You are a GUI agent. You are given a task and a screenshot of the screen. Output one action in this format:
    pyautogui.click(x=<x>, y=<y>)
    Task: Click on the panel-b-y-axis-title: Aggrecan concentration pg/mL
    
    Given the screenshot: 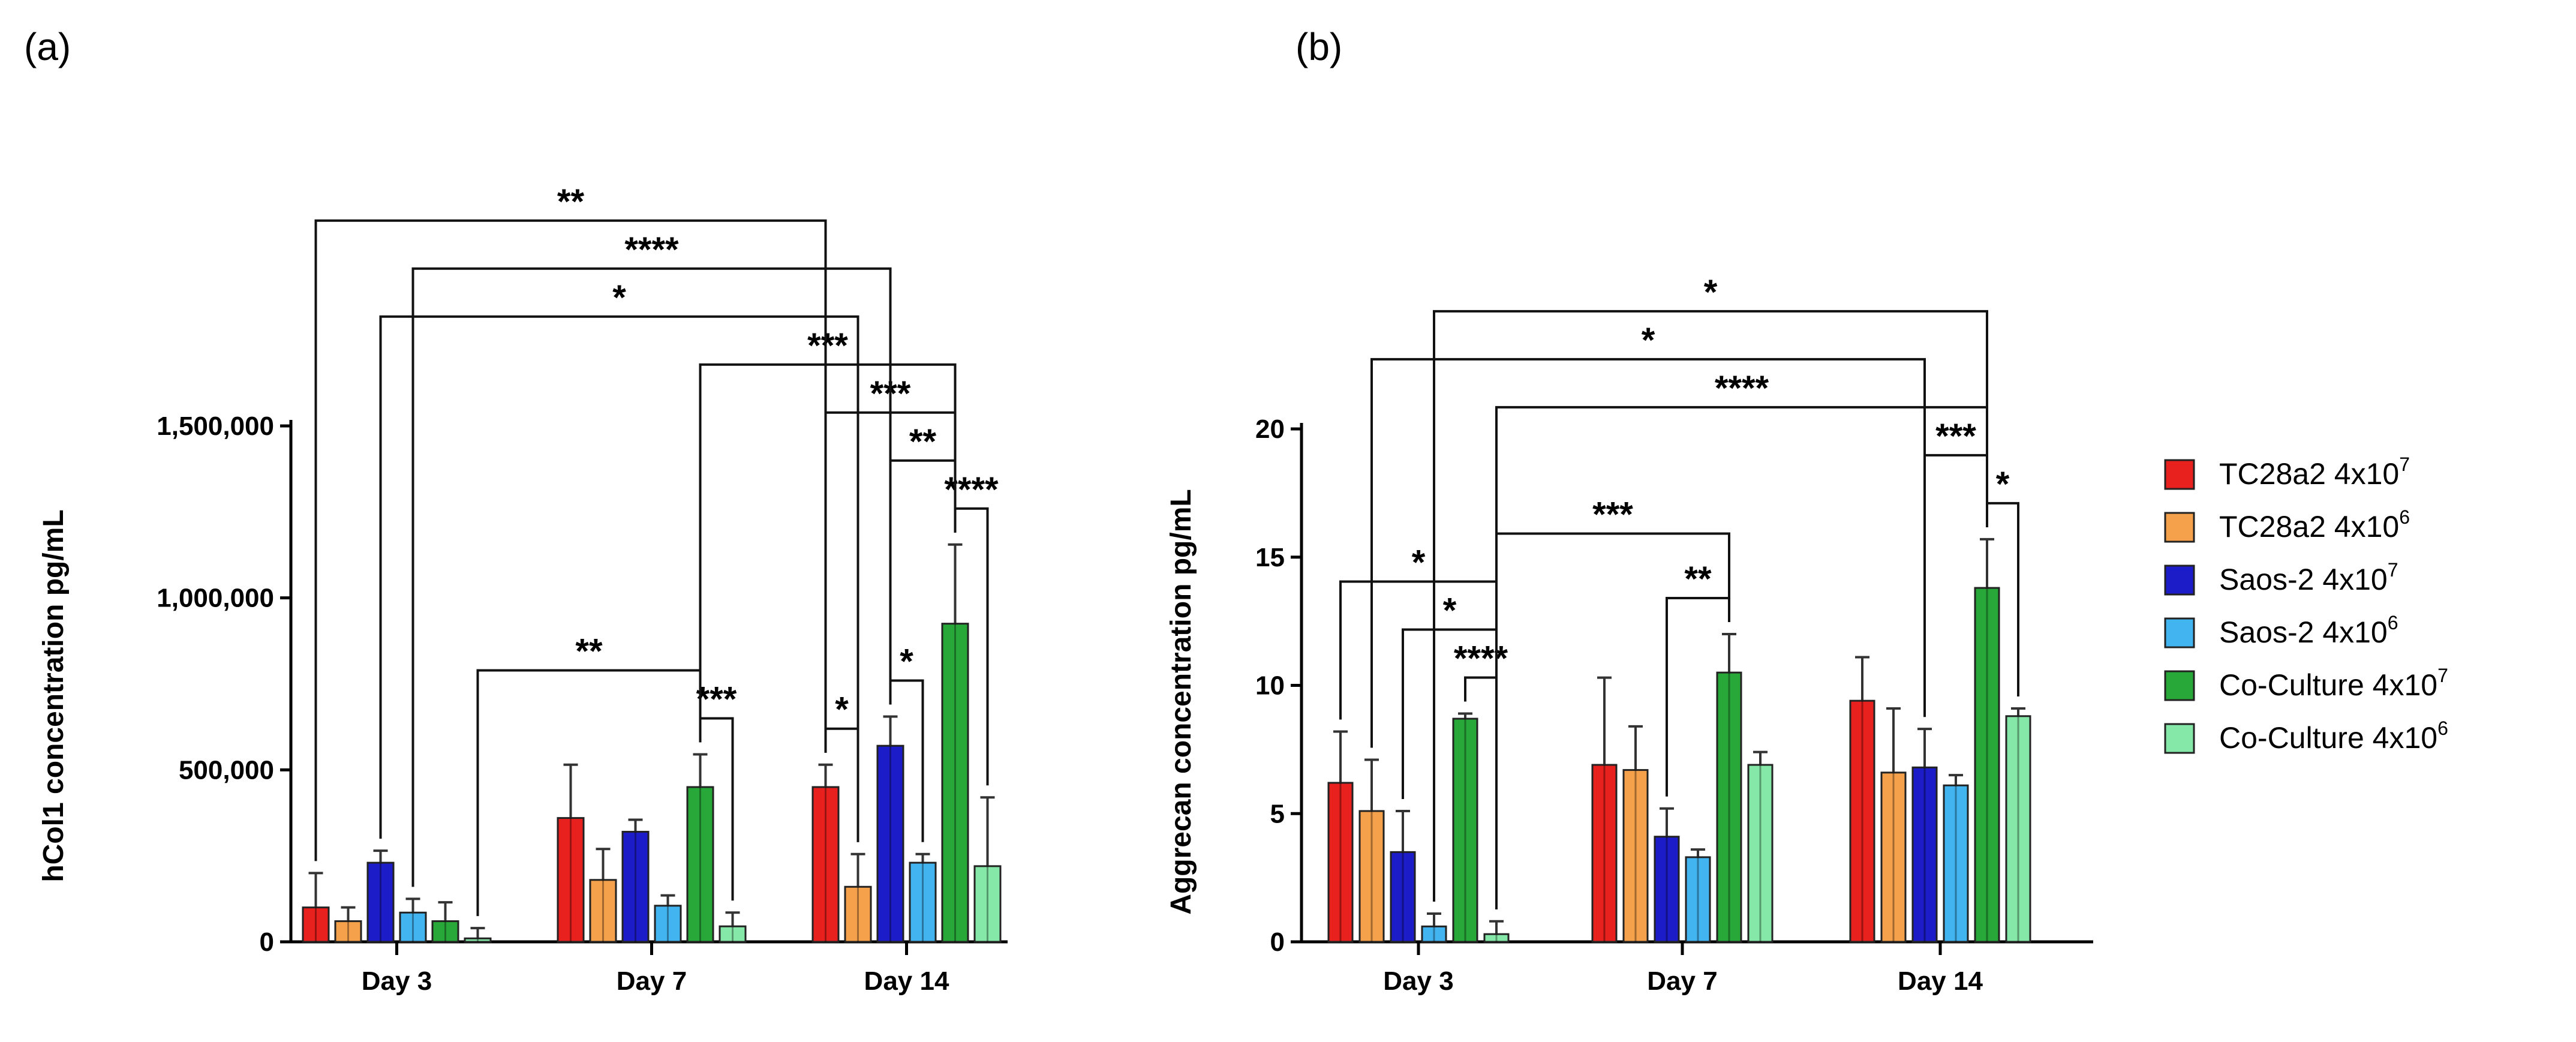 What is the action you would take?
    pyautogui.click(x=1181, y=701)
    